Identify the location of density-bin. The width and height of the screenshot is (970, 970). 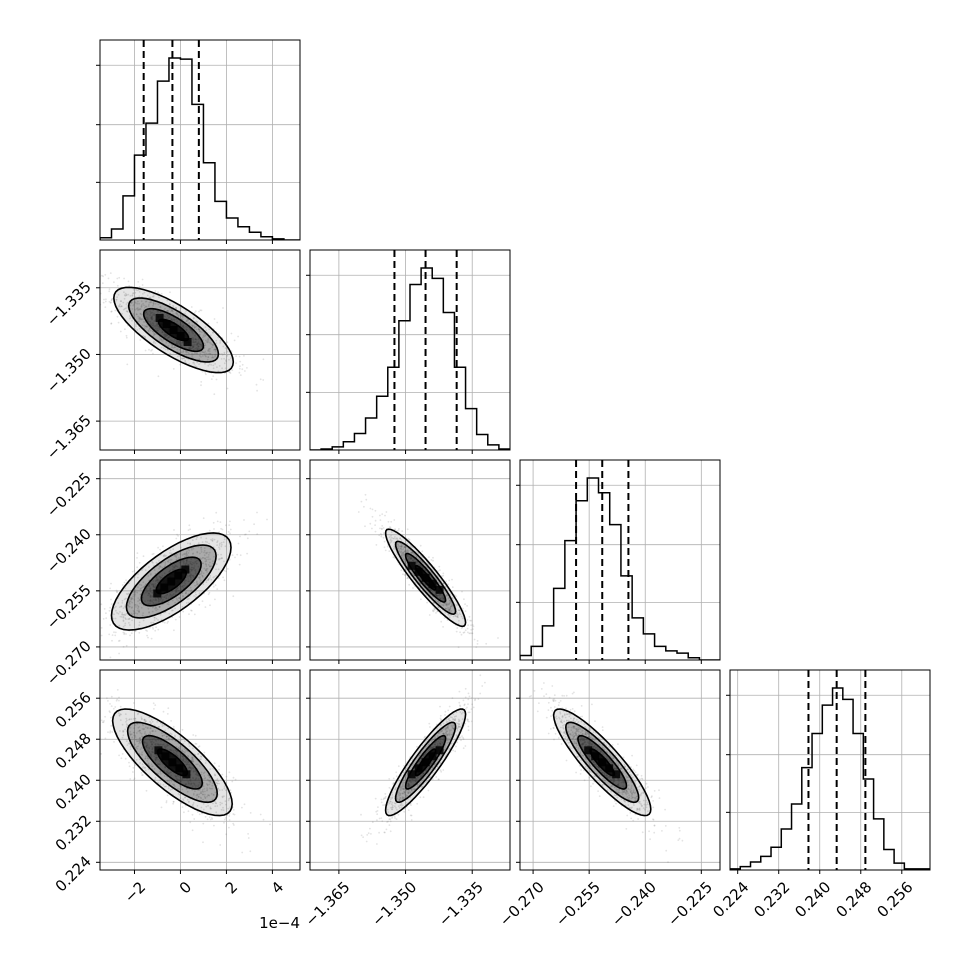
(171, 581).